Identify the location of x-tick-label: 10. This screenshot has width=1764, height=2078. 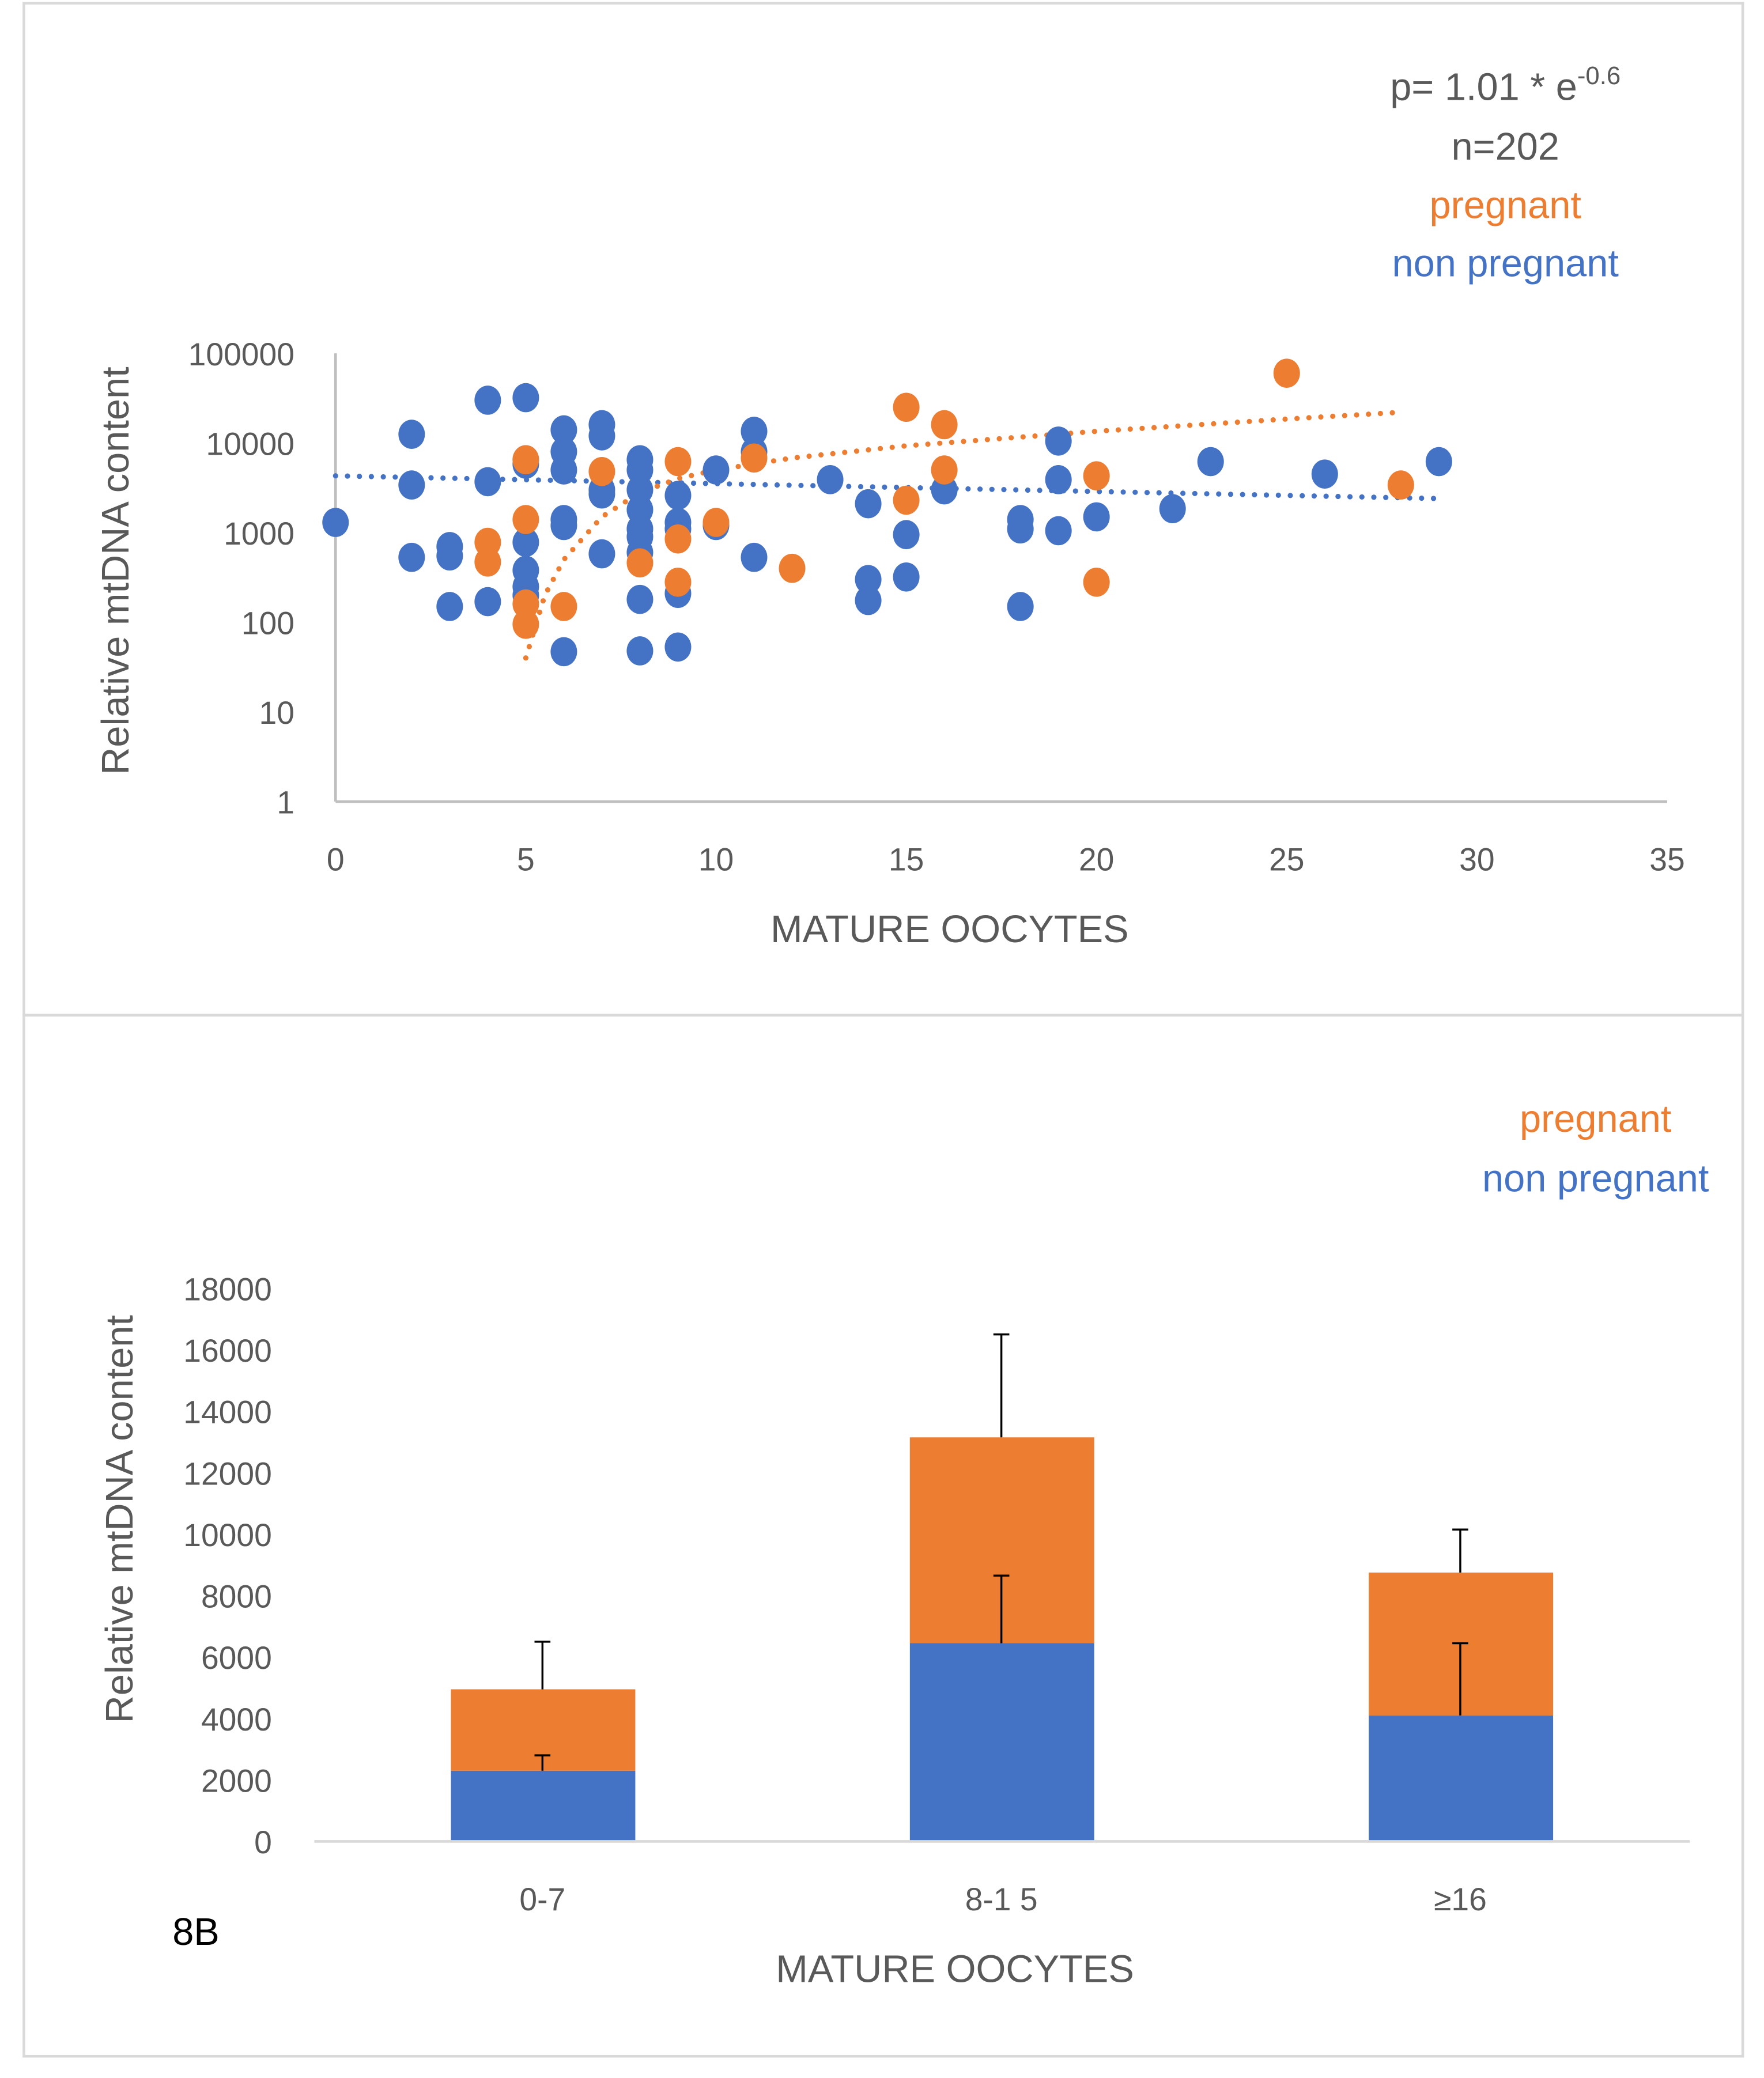
(716, 860).